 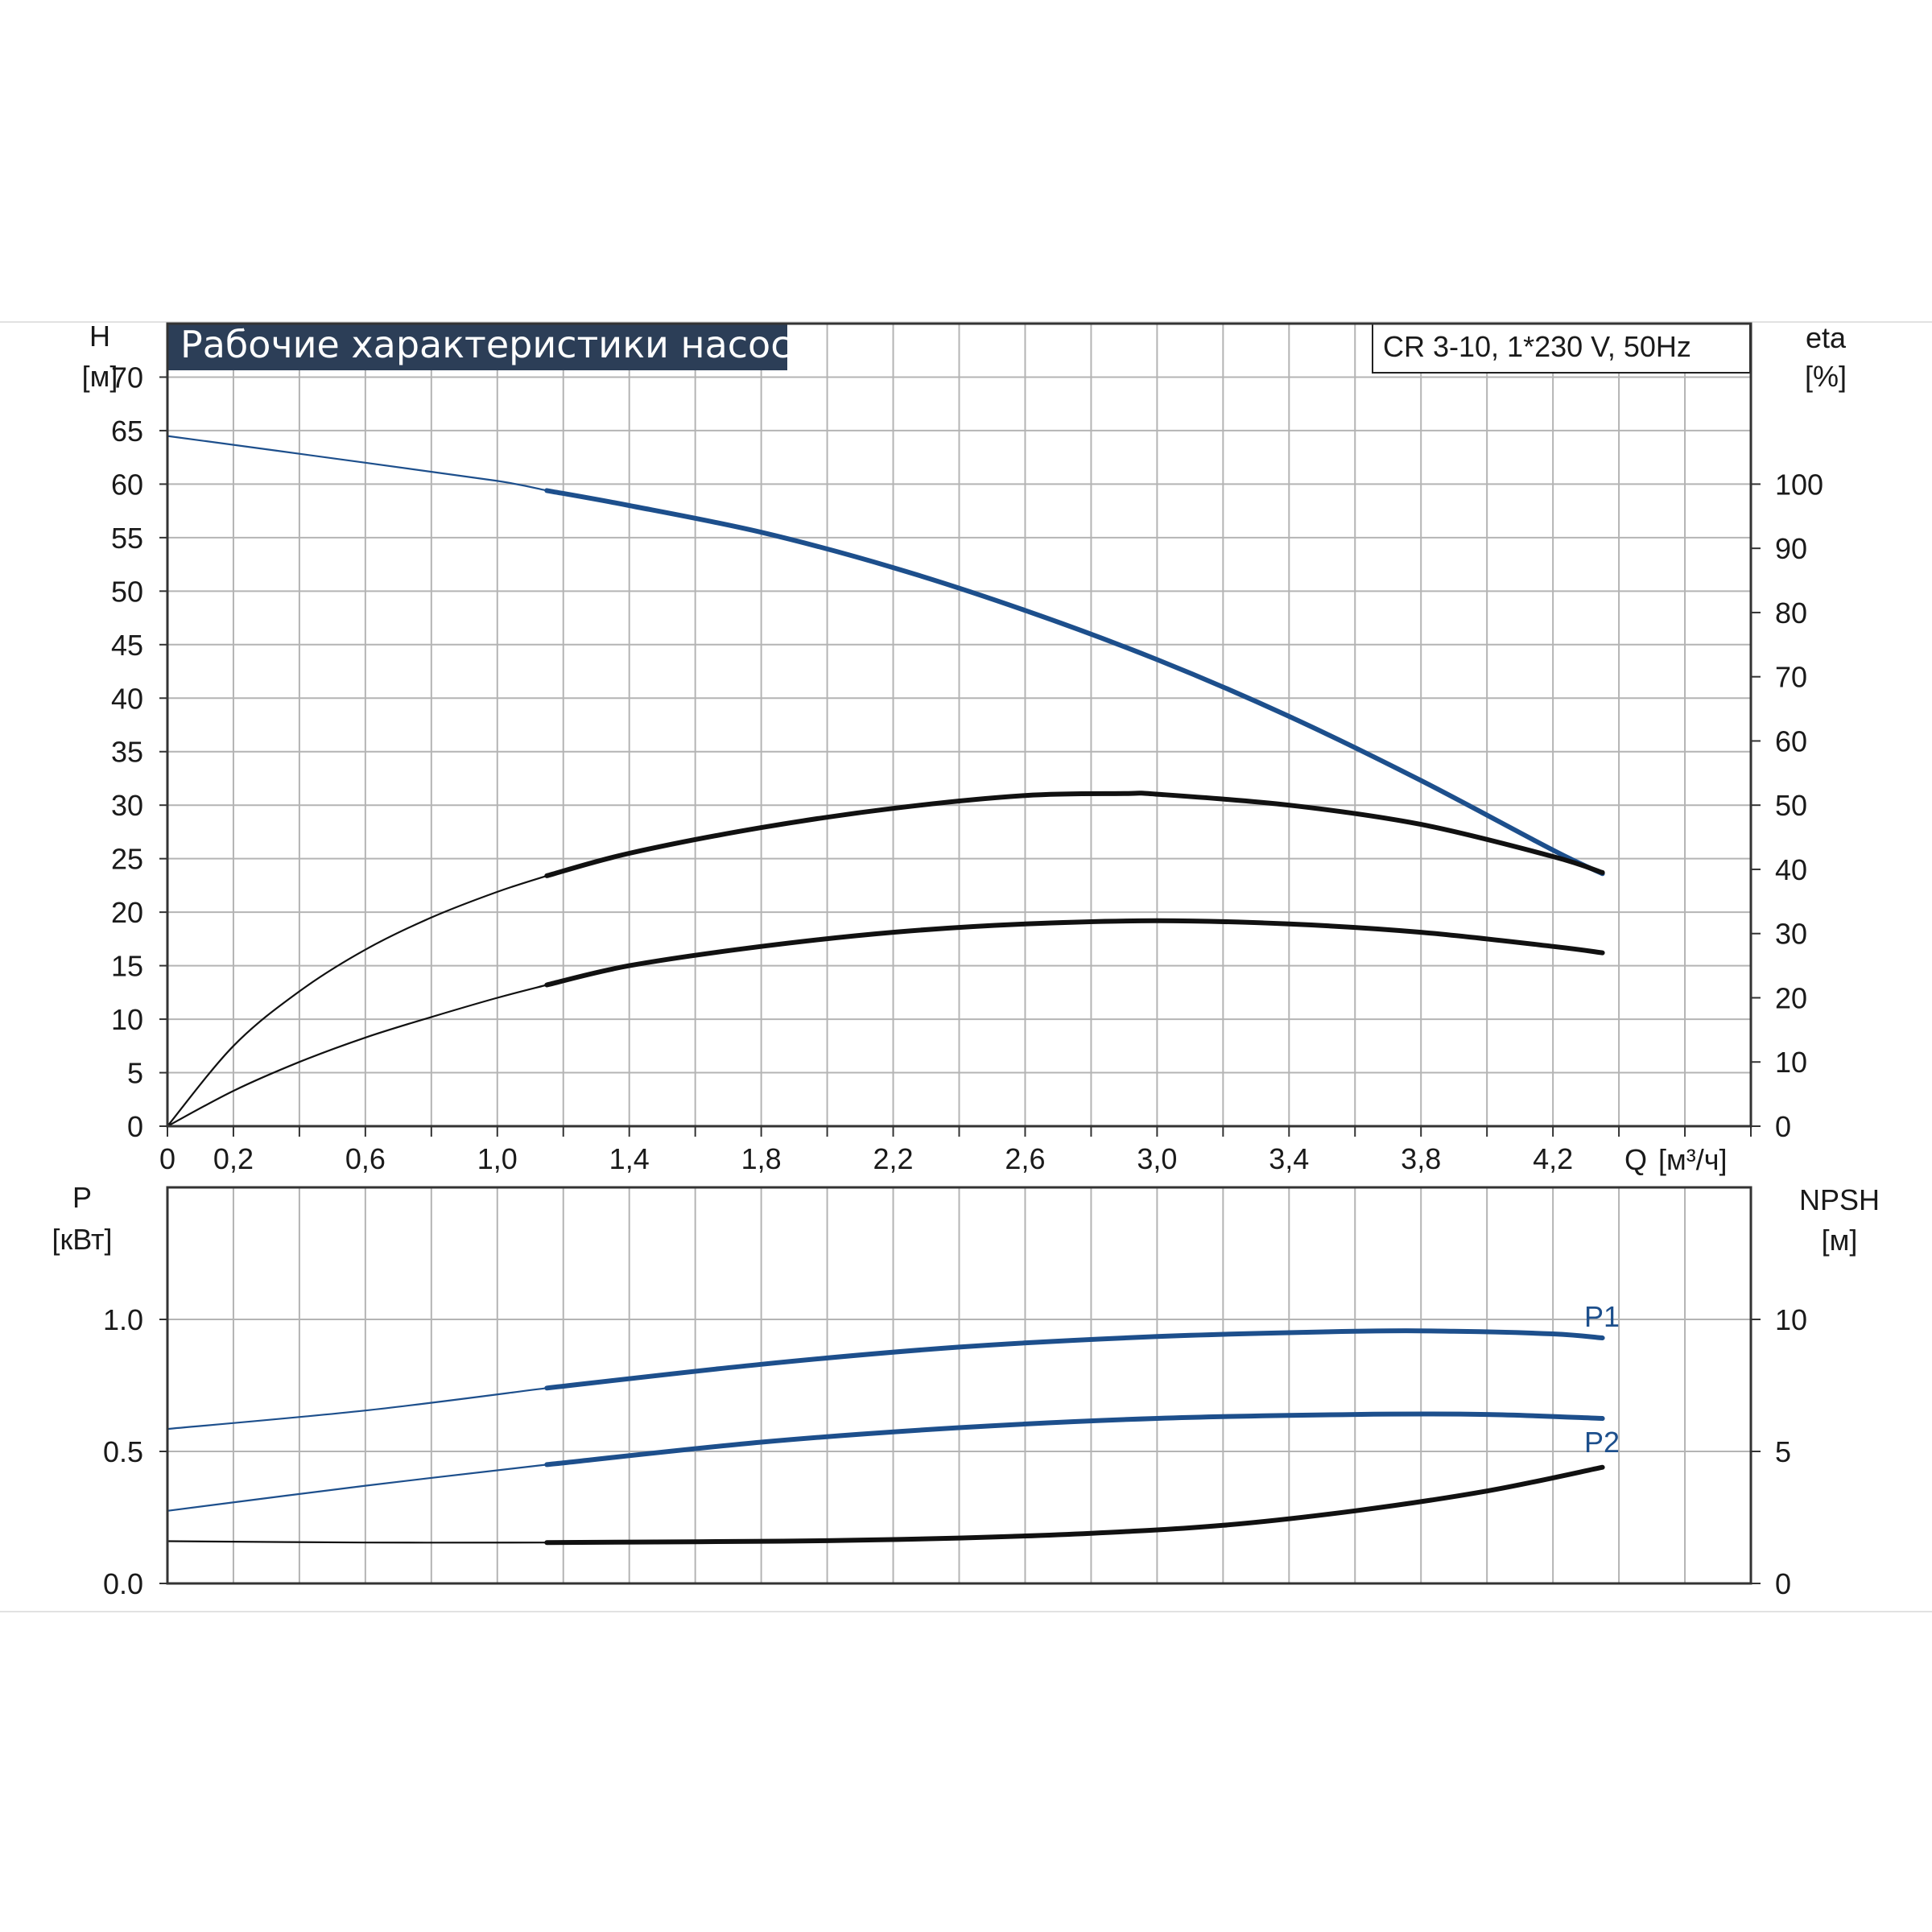 I want to click on flow-tick-label: 4,2, so click(x=1553, y=1158).